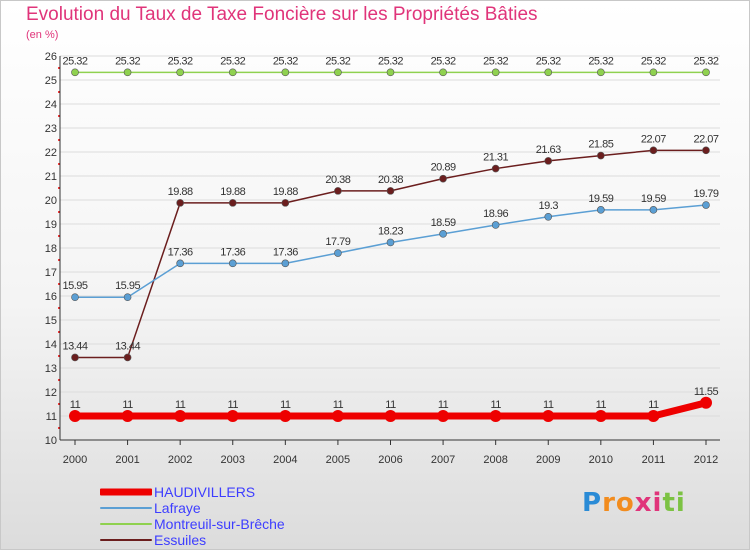 Image resolution: width=750 pixels, height=550 pixels. What do you see at coordinates (443, 460) in the screenshot?
I see `x-tick-label: 2007` at bounding box center [443, 460].